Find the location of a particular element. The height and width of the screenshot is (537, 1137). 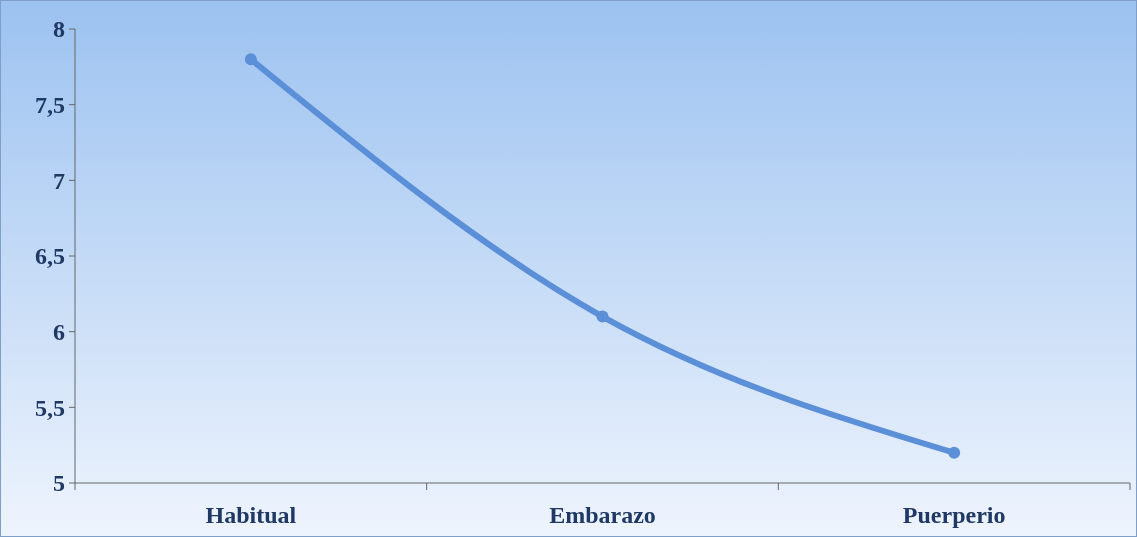

y-tick-label: 6,5 is located at coordinates (50, 256).